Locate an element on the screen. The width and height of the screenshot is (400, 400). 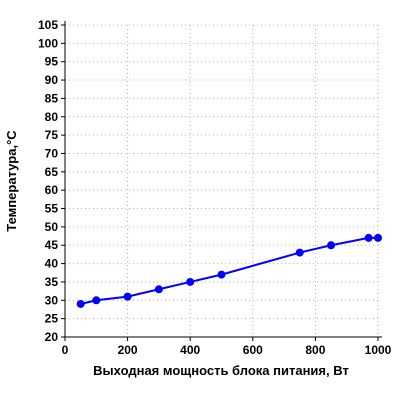
x-axis-label: Выходная мощность блока питания, Вт is located at coordinates (221, 370).